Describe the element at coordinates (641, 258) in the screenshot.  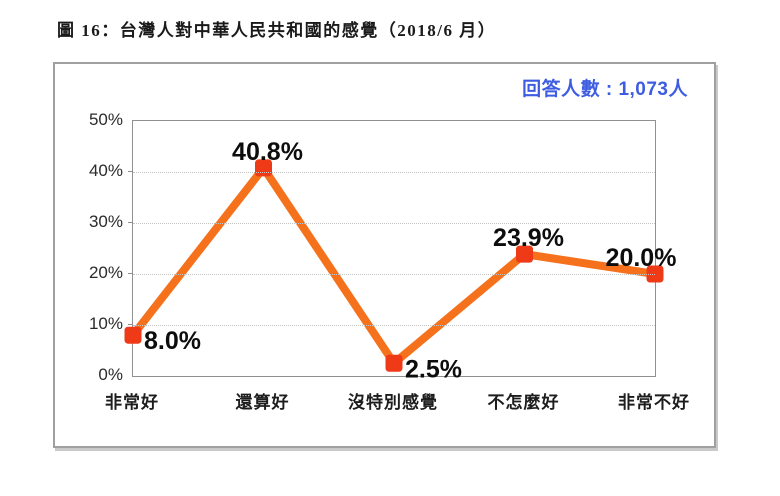
I see `data-point-label: 20.0%` at that location.